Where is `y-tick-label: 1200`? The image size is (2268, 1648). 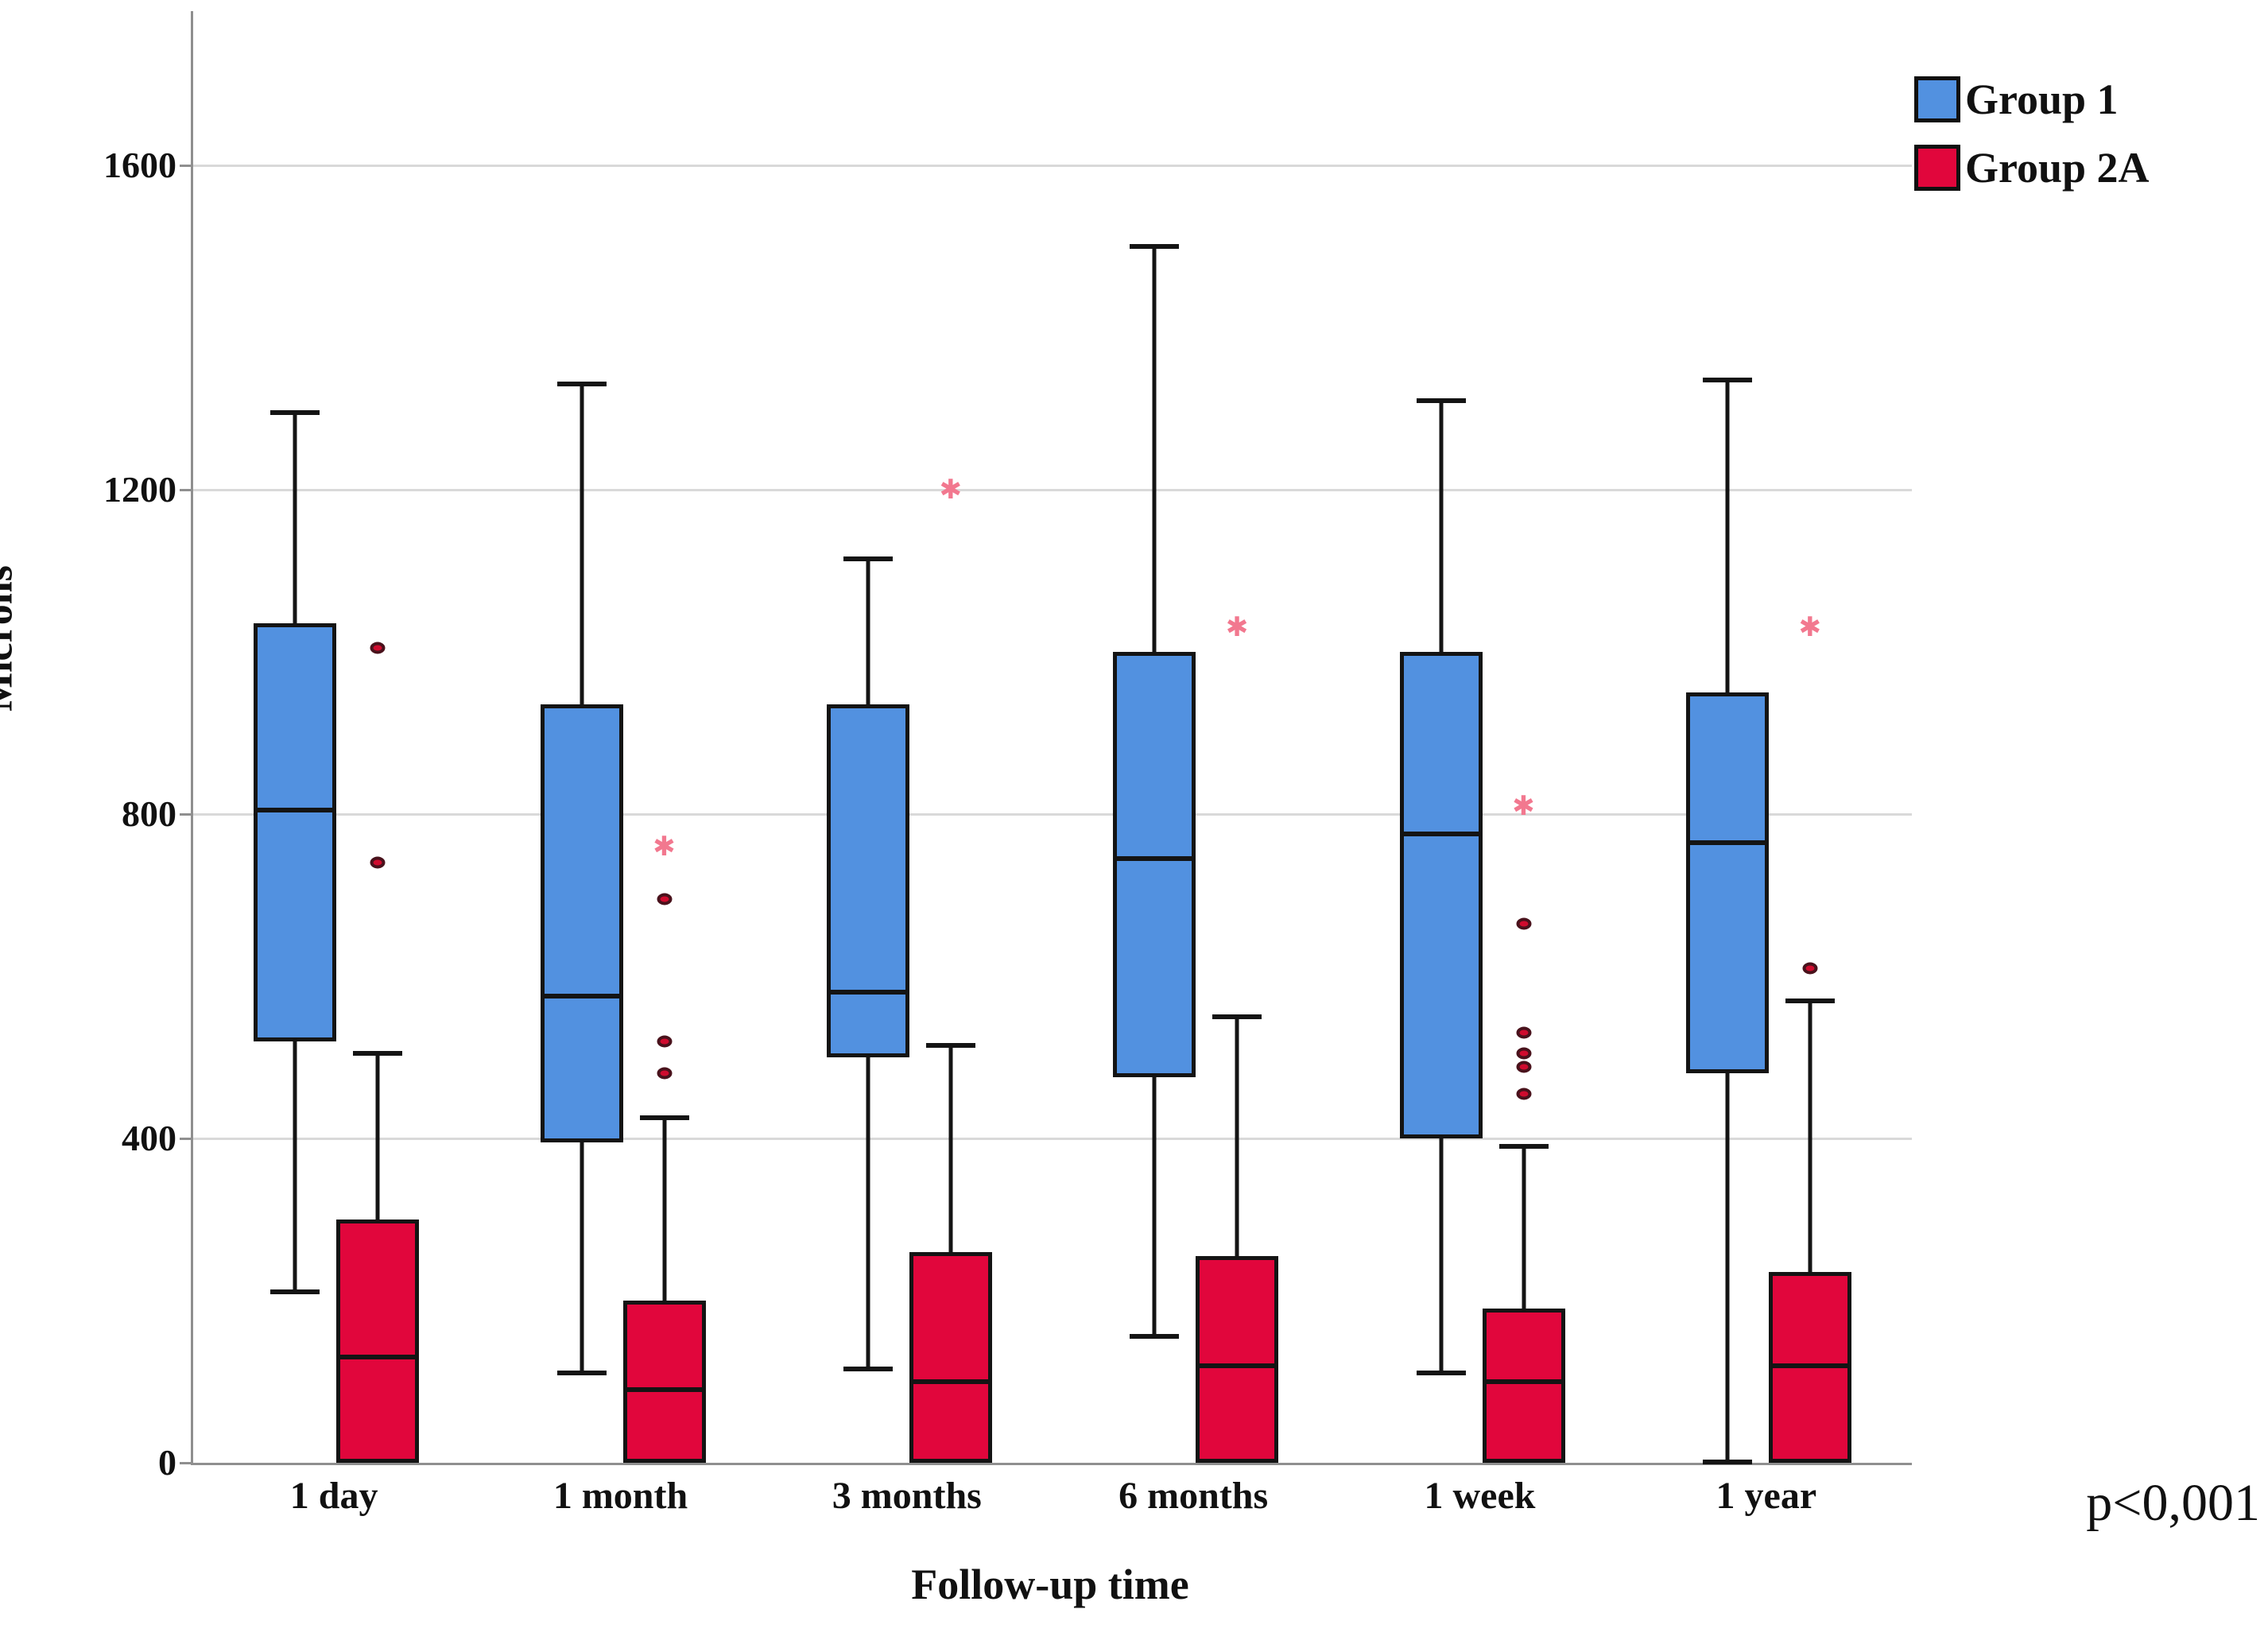
y-tick-label: 1200 is located at coordinates (139, 489).